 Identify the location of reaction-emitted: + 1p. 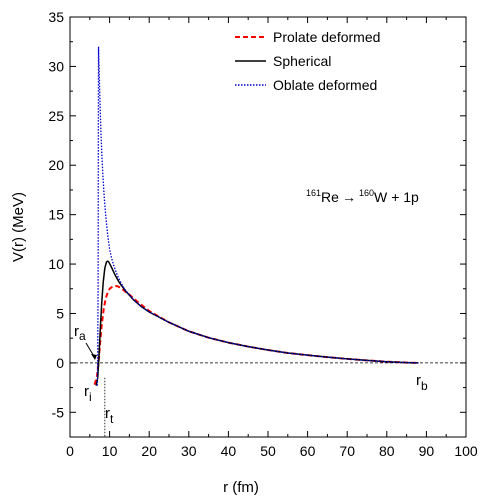
(405, 197).